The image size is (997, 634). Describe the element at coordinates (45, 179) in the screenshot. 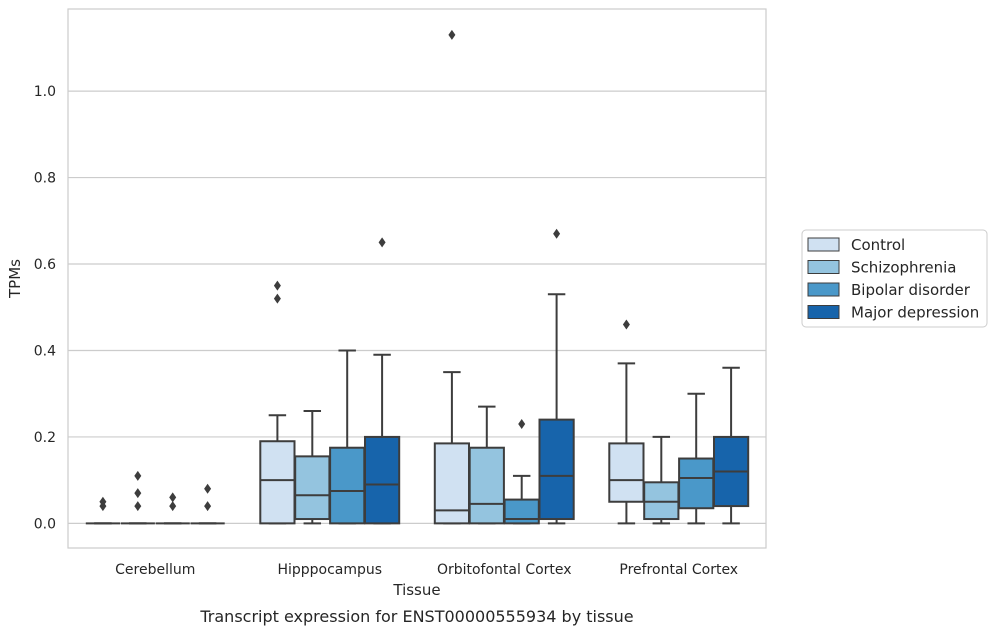

I see `y-tick-label: 0.8` at that location.